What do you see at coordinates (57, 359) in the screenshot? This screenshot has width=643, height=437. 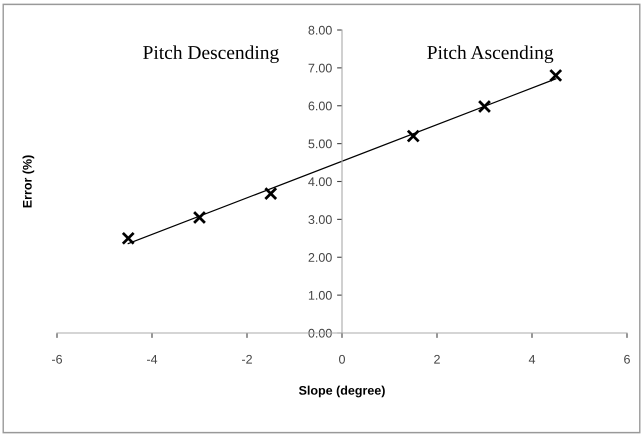 I see `x-tick-label: -6` at bounding box center [57, 359].